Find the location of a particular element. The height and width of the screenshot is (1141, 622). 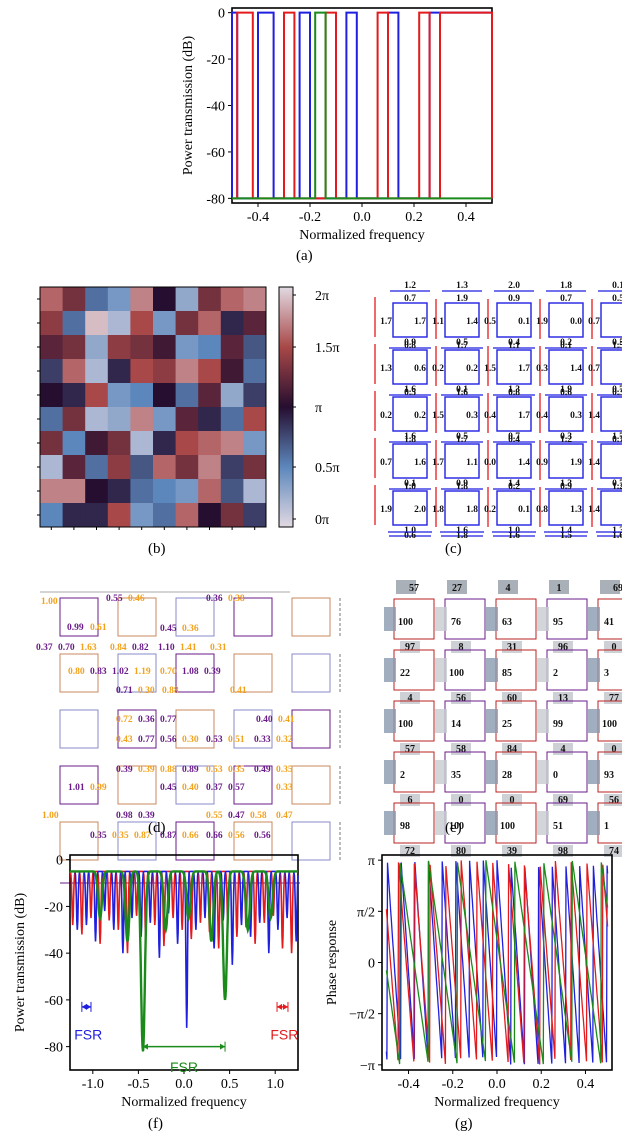

diagram-e-label: 6 is located at coordinates (410, 800).